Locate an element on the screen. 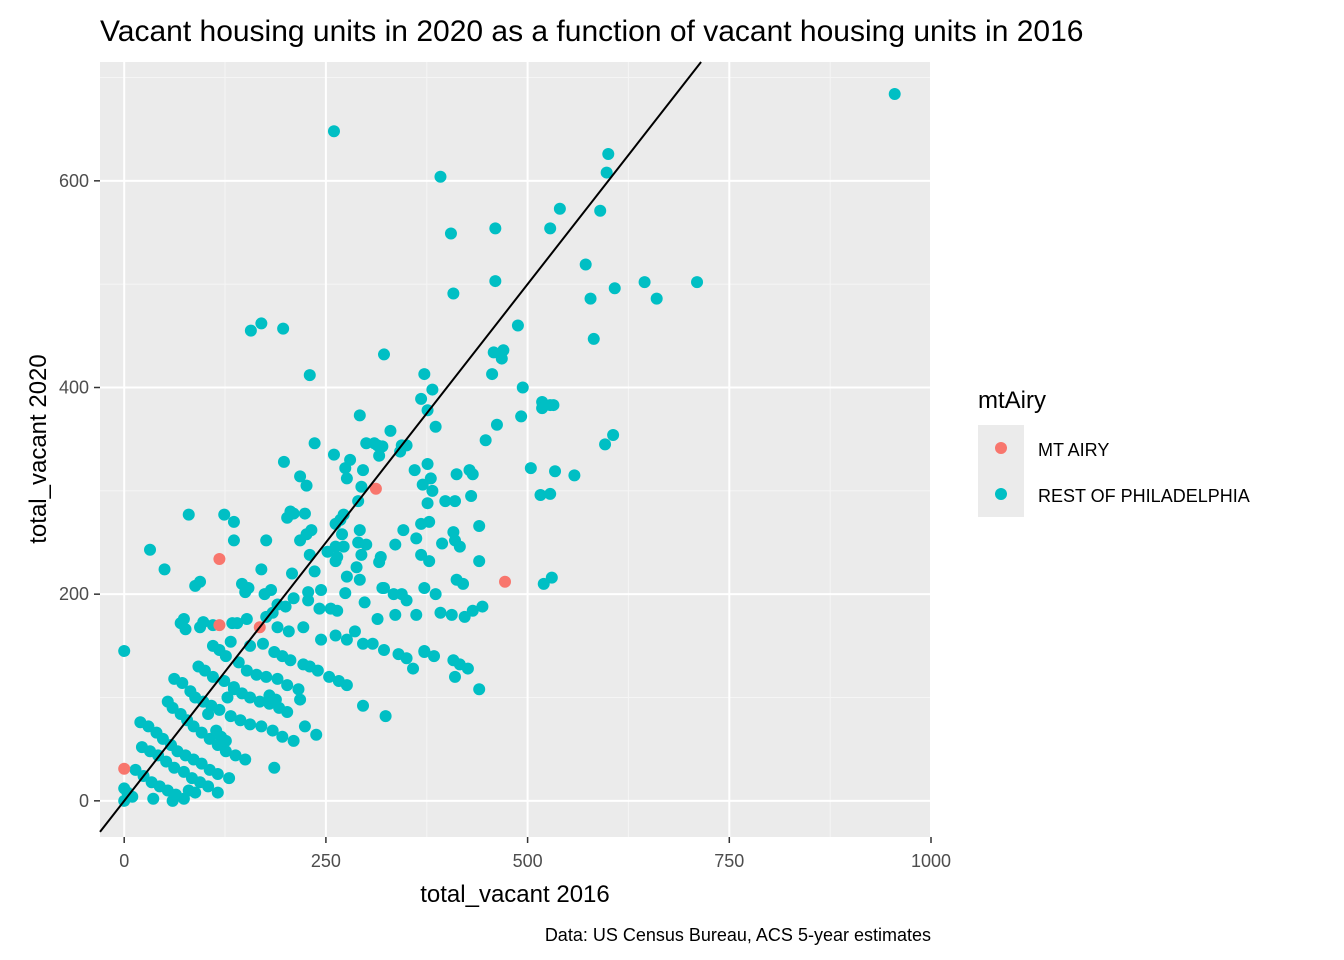  y-tick-label: 200 is located at coordinates (74, 594).